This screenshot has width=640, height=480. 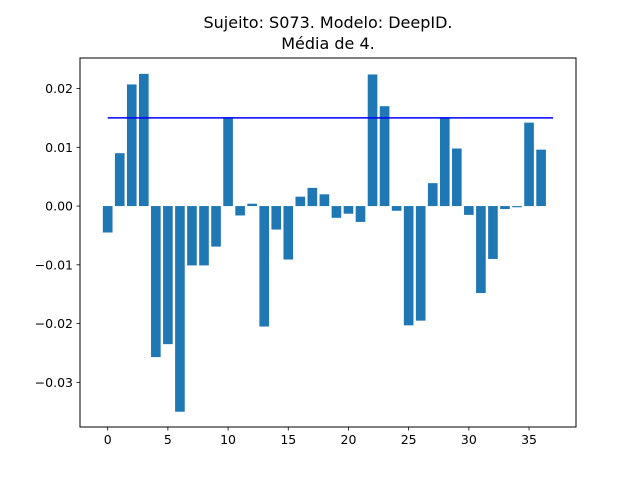 What do you see at coordinates (108, 439) in the screenshot?
I see `x-tick-label-0: 0` at bounding box center [108, 439].